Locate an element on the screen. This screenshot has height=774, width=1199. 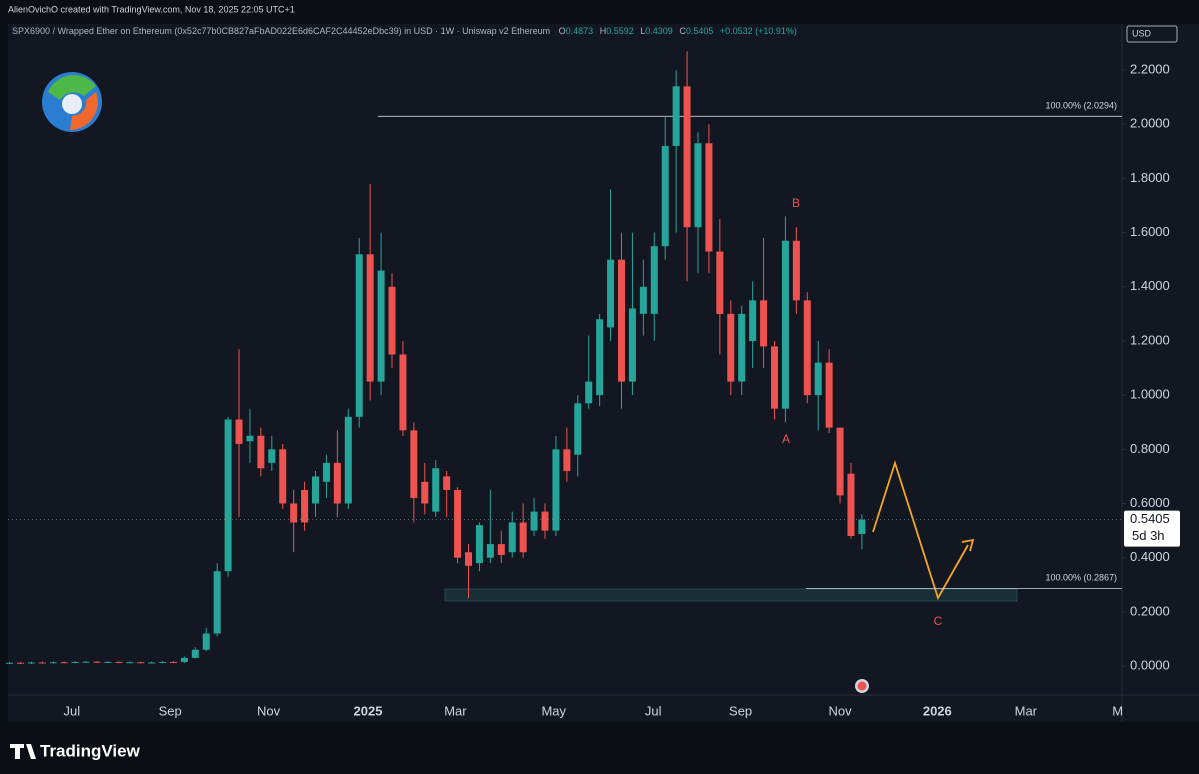
demand-zone is located at coordinates (731, 595).